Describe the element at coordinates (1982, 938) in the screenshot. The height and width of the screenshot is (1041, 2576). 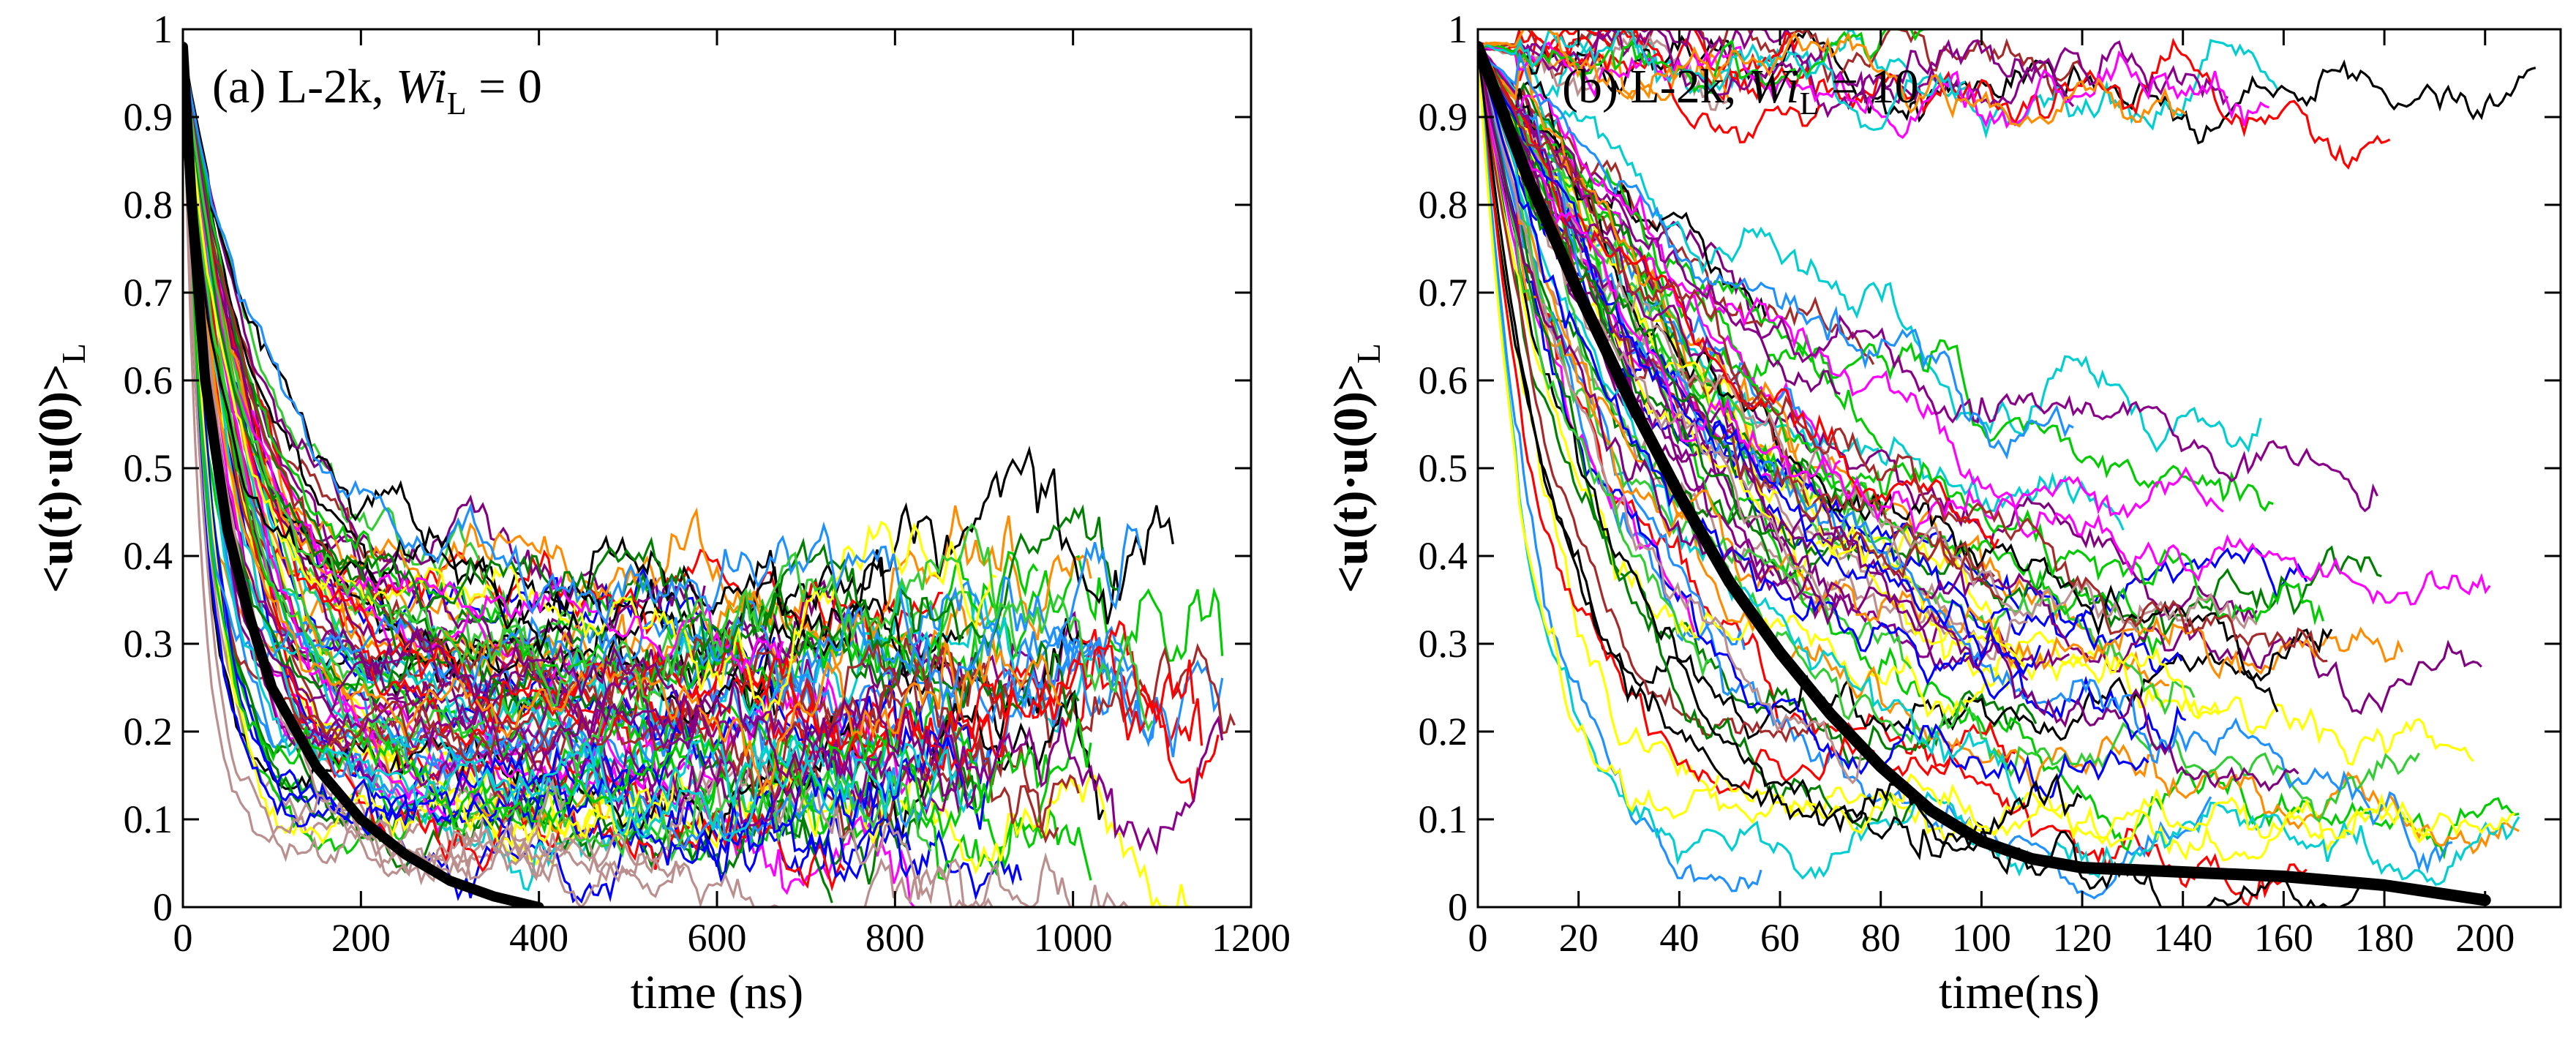
I see `x-tick-label-b: 100` at that location.